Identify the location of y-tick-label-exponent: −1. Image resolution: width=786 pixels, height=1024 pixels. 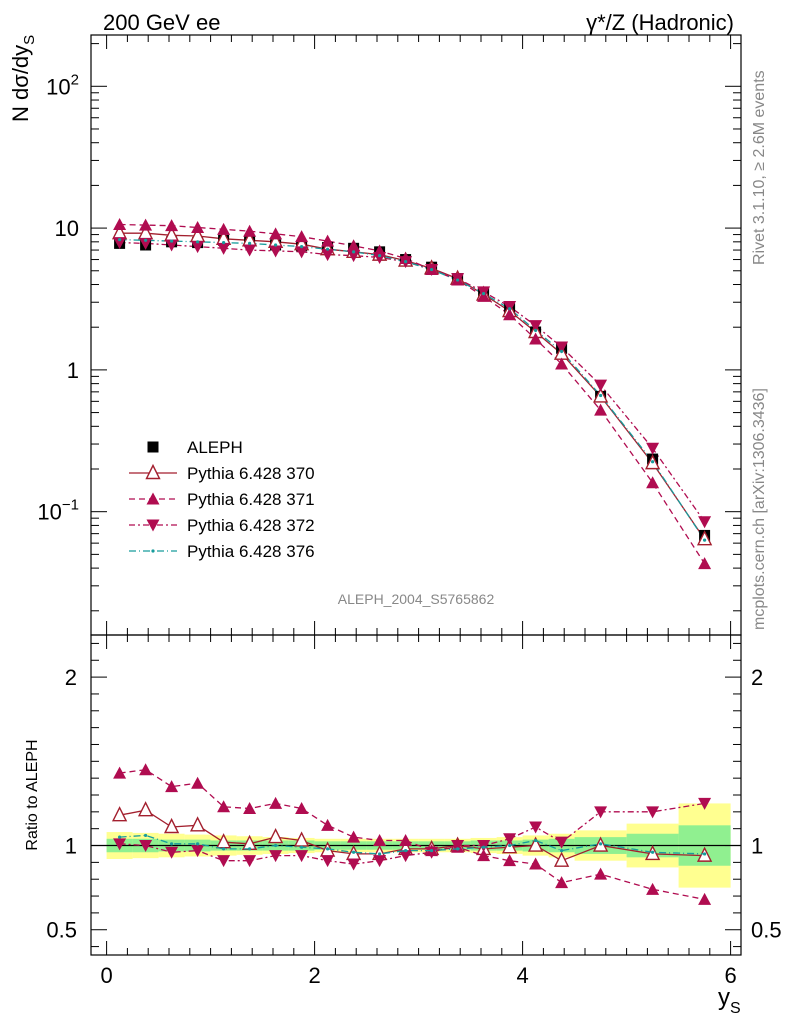
(70, 505).